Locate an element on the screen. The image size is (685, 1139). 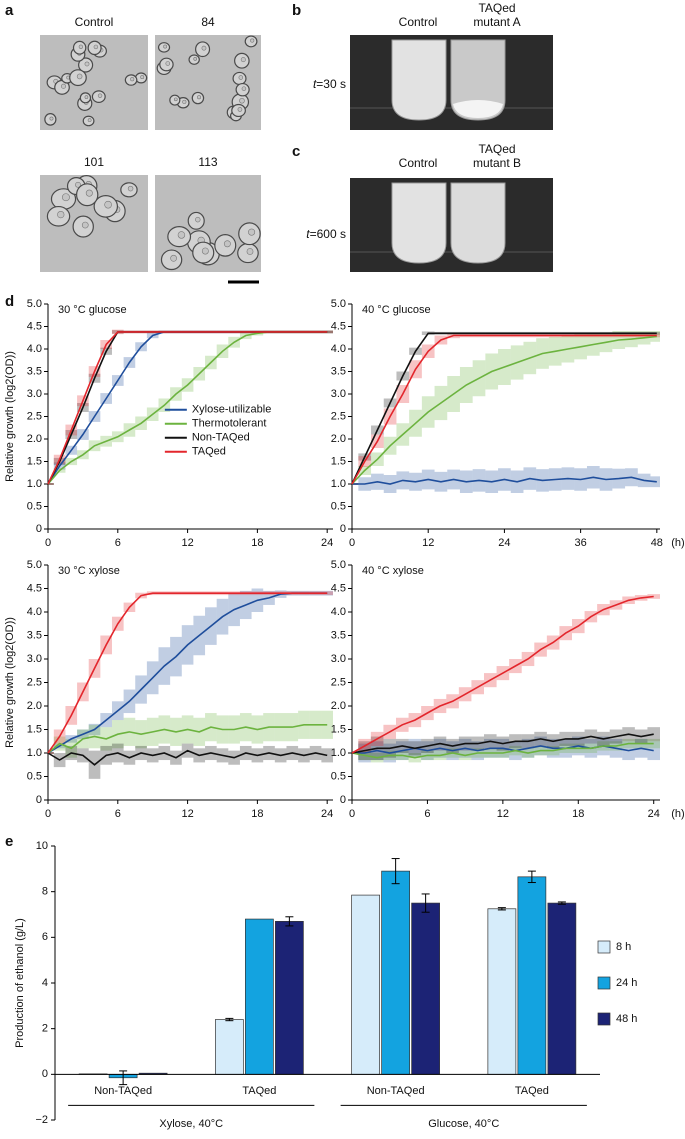
x-tick-label: 6 is located at coordinates (118, 814).